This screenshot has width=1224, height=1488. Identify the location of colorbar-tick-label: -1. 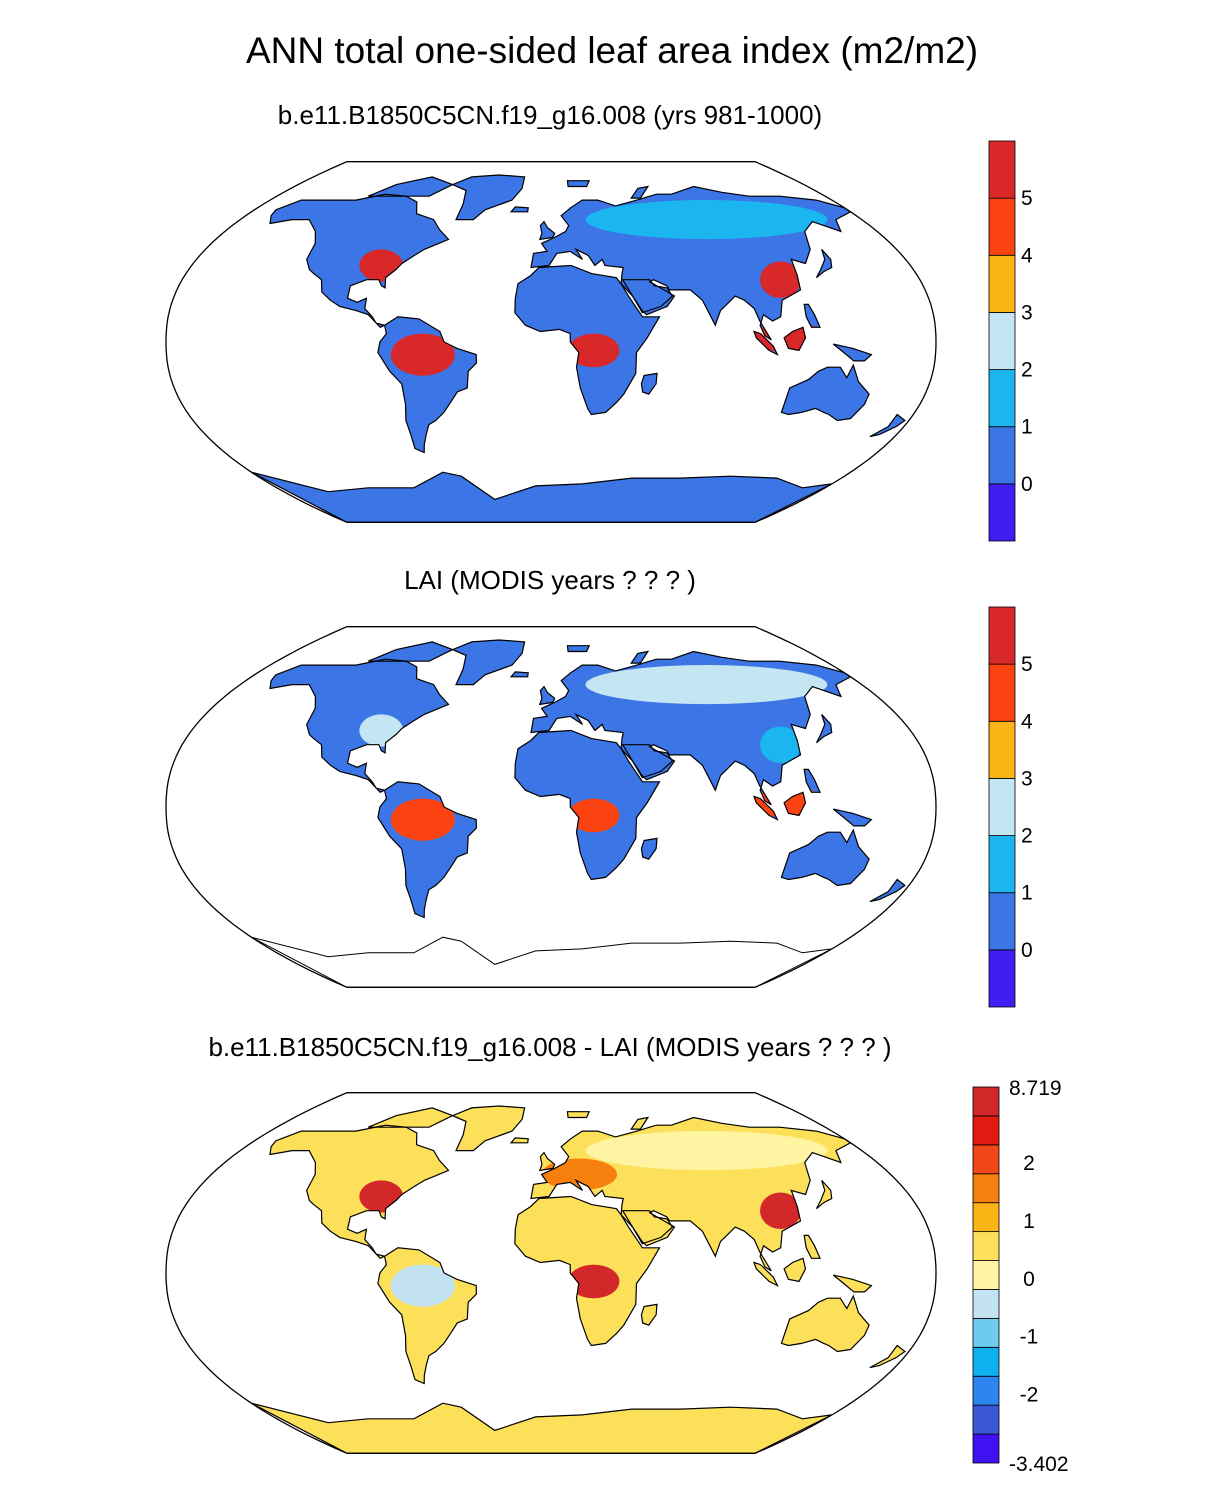
(1029, 1337).